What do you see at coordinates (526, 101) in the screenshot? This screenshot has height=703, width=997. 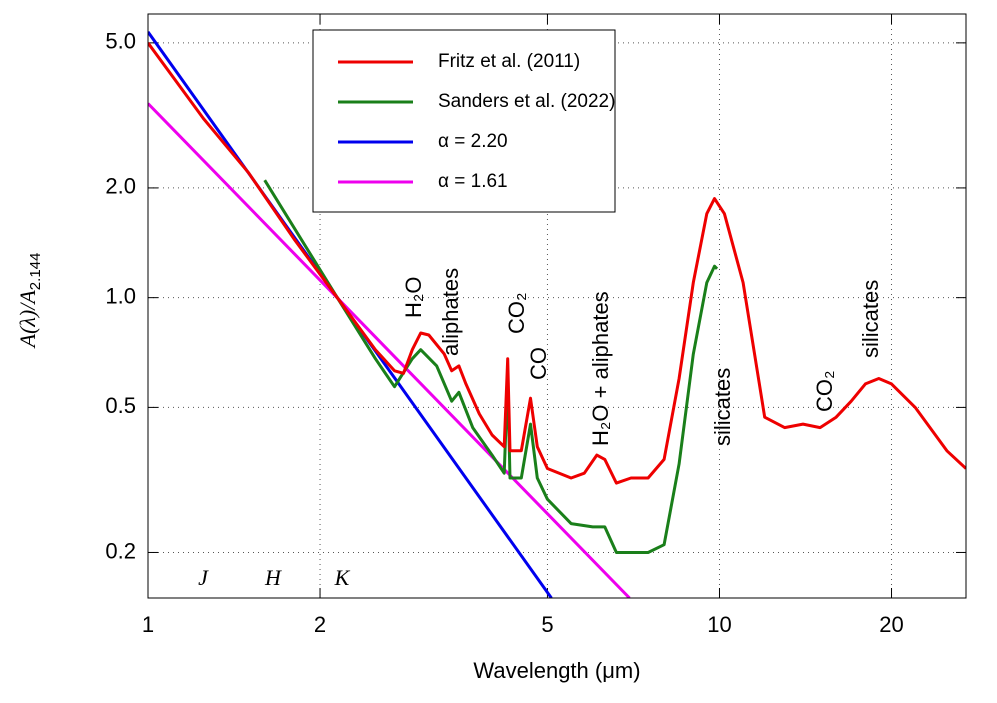 I see `legend-label: Sanders et al. (2022)` at bounding box center [526, 101].